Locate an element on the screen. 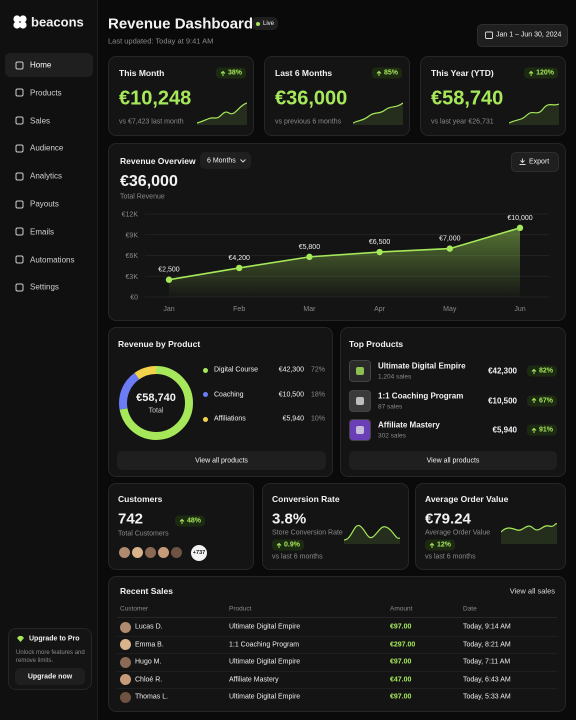 Image resolution: width=576 pixels, height=720 pixels. period-label: 6 Months is located at coordinates (221, 160).